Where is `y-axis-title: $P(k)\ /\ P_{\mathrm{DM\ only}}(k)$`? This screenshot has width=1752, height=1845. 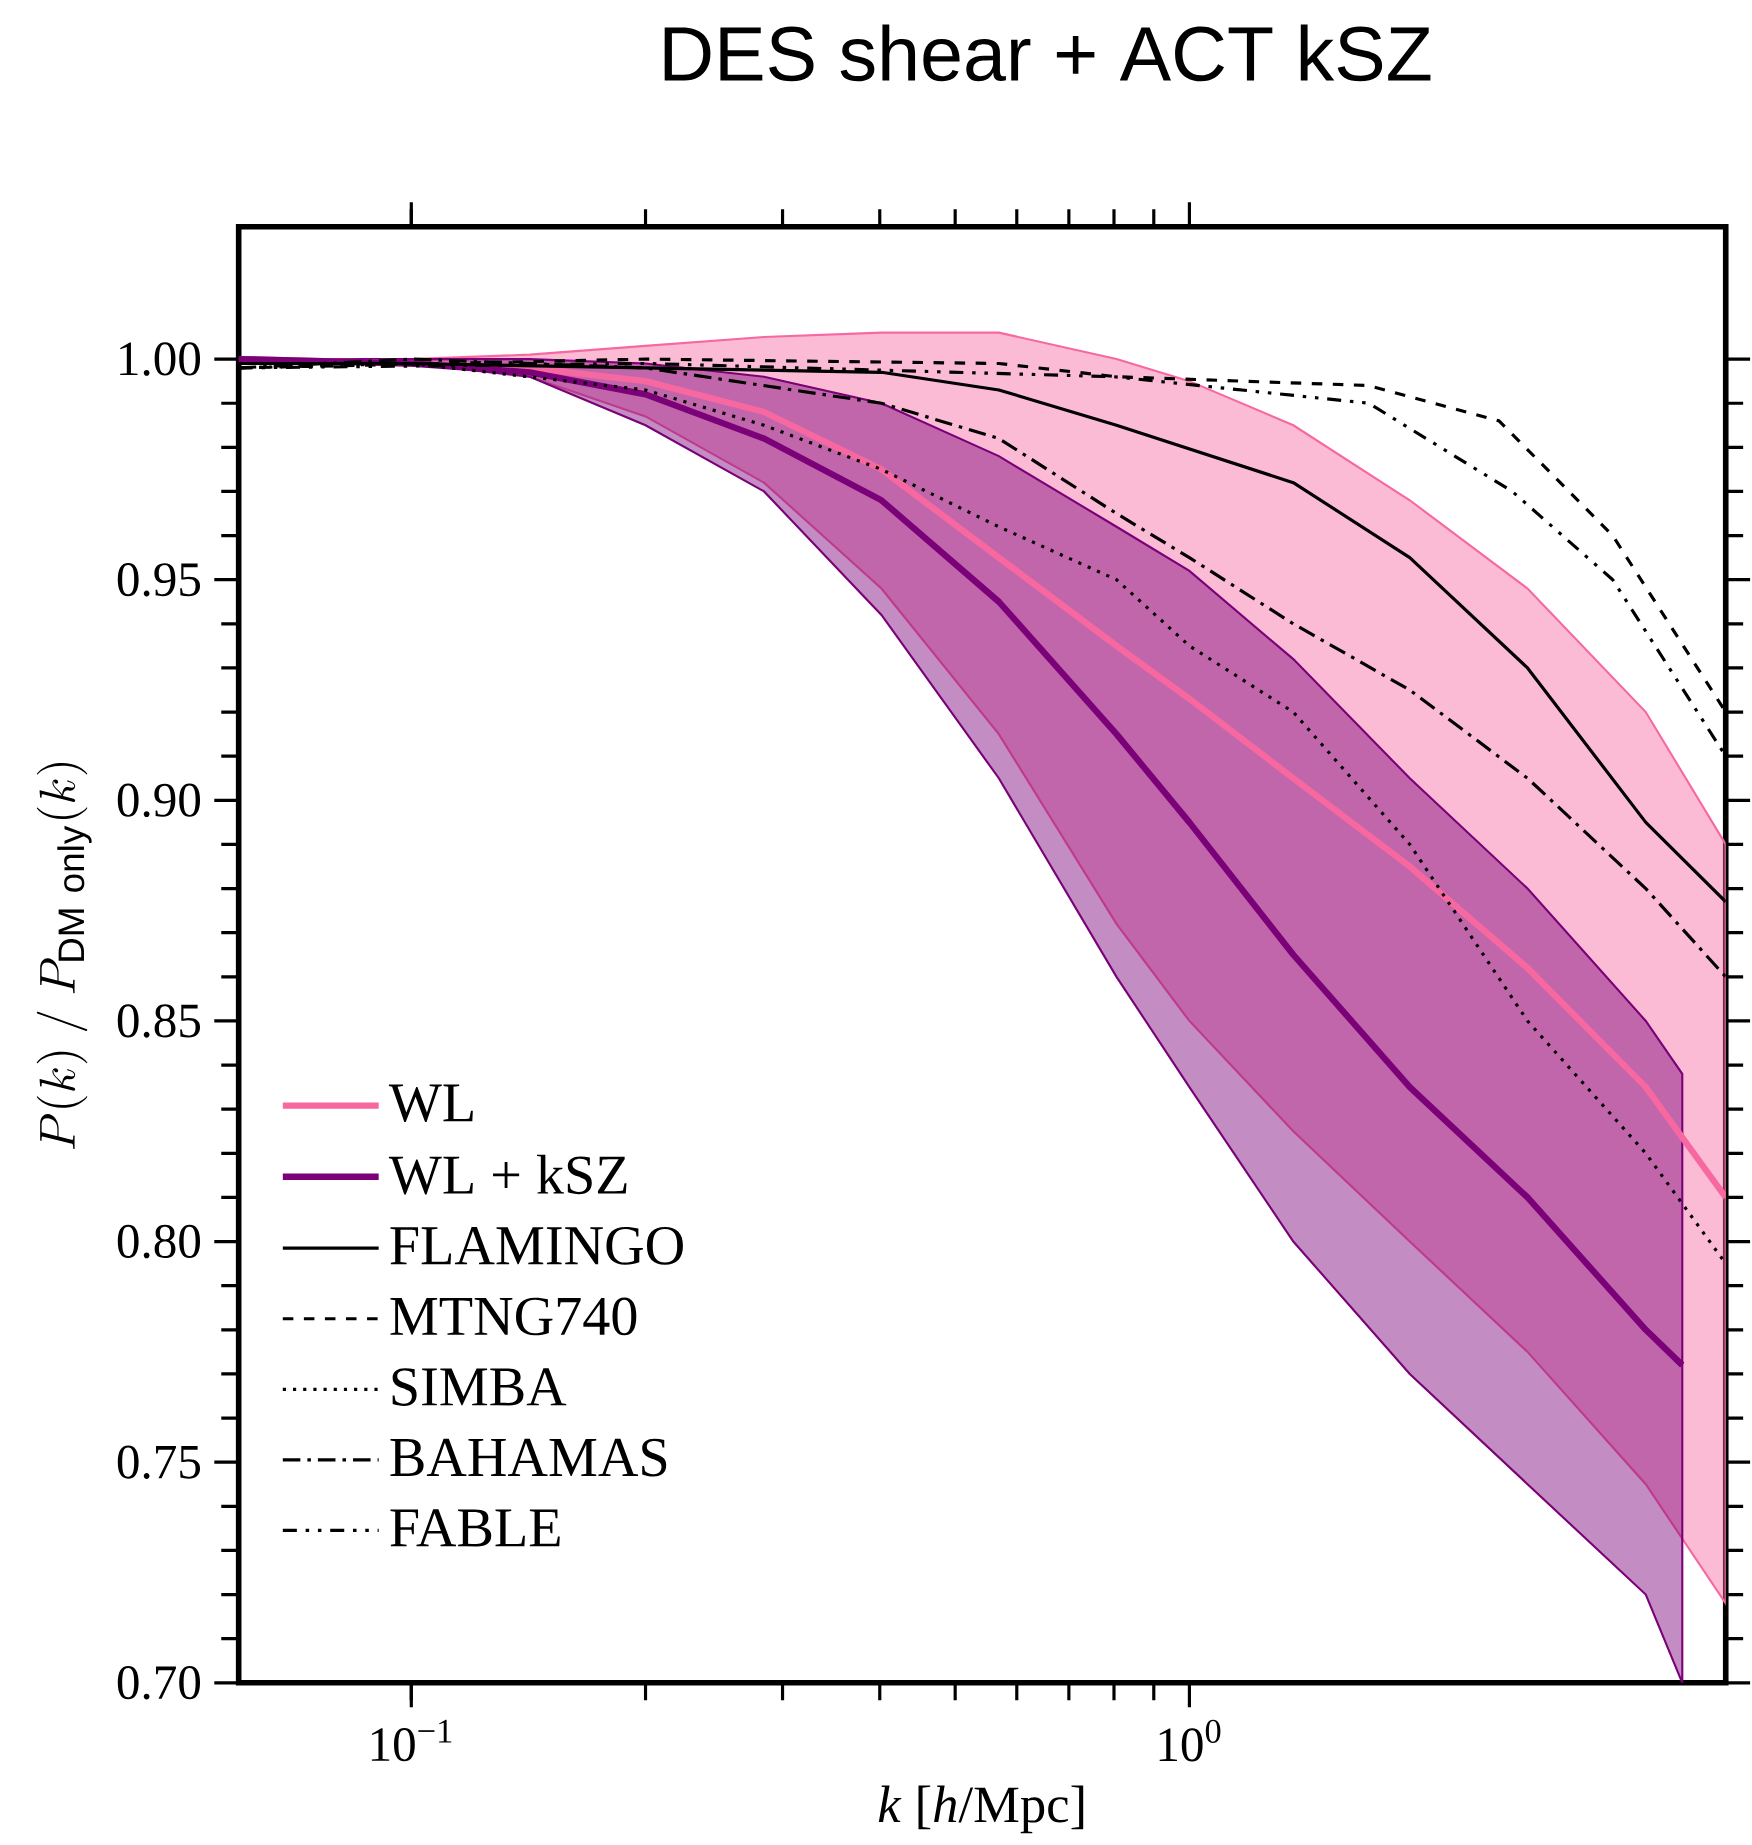 y-axis-title: $P(k)\ /\ P_{\mathrm{DM\ only}}(k)$ is located at coordinates (64, 956).